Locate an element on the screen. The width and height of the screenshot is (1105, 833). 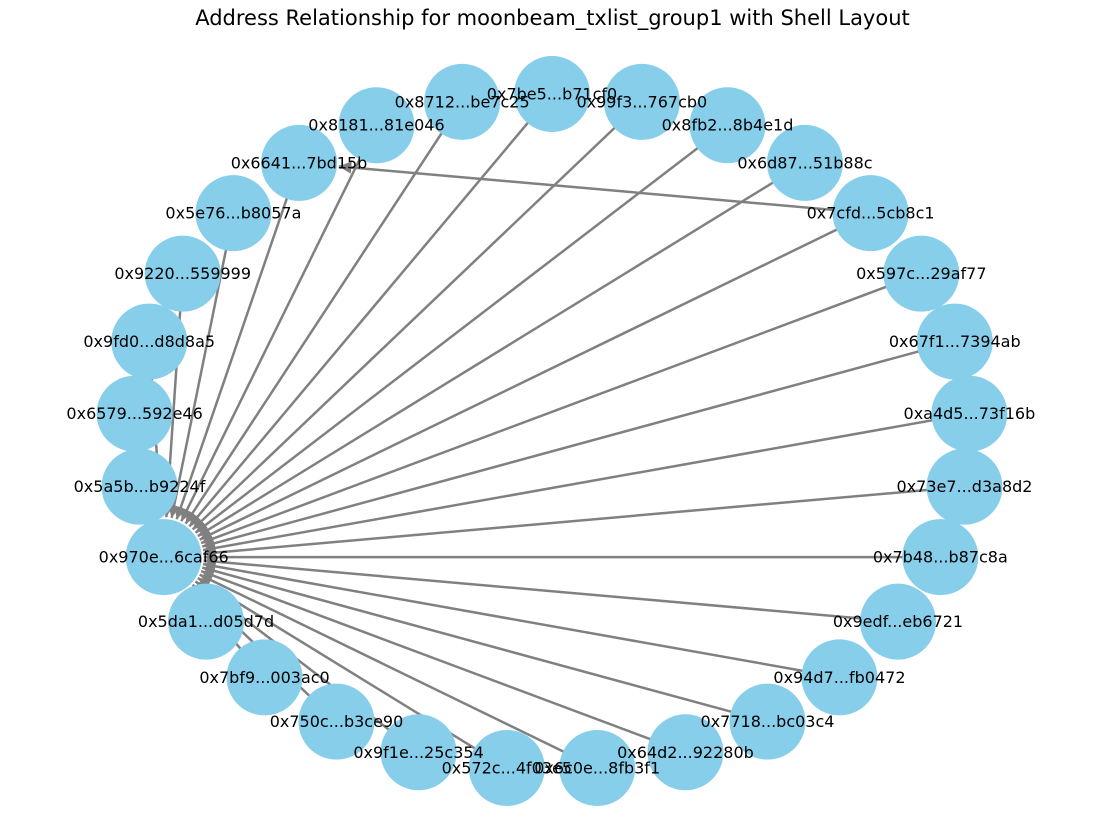
node-0x99f3767cb0 is located at coordinates (641, 101).